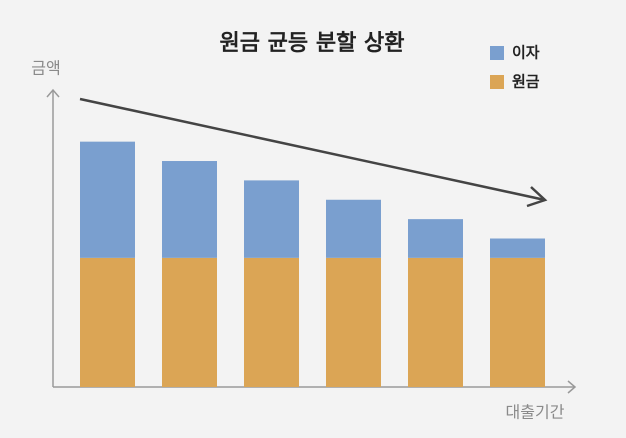 The image size is (626, 438). What do you see at coordinates (572, 387) in the screenshot?
I see `x-axis-arrow` at bounding box center [572, 387].